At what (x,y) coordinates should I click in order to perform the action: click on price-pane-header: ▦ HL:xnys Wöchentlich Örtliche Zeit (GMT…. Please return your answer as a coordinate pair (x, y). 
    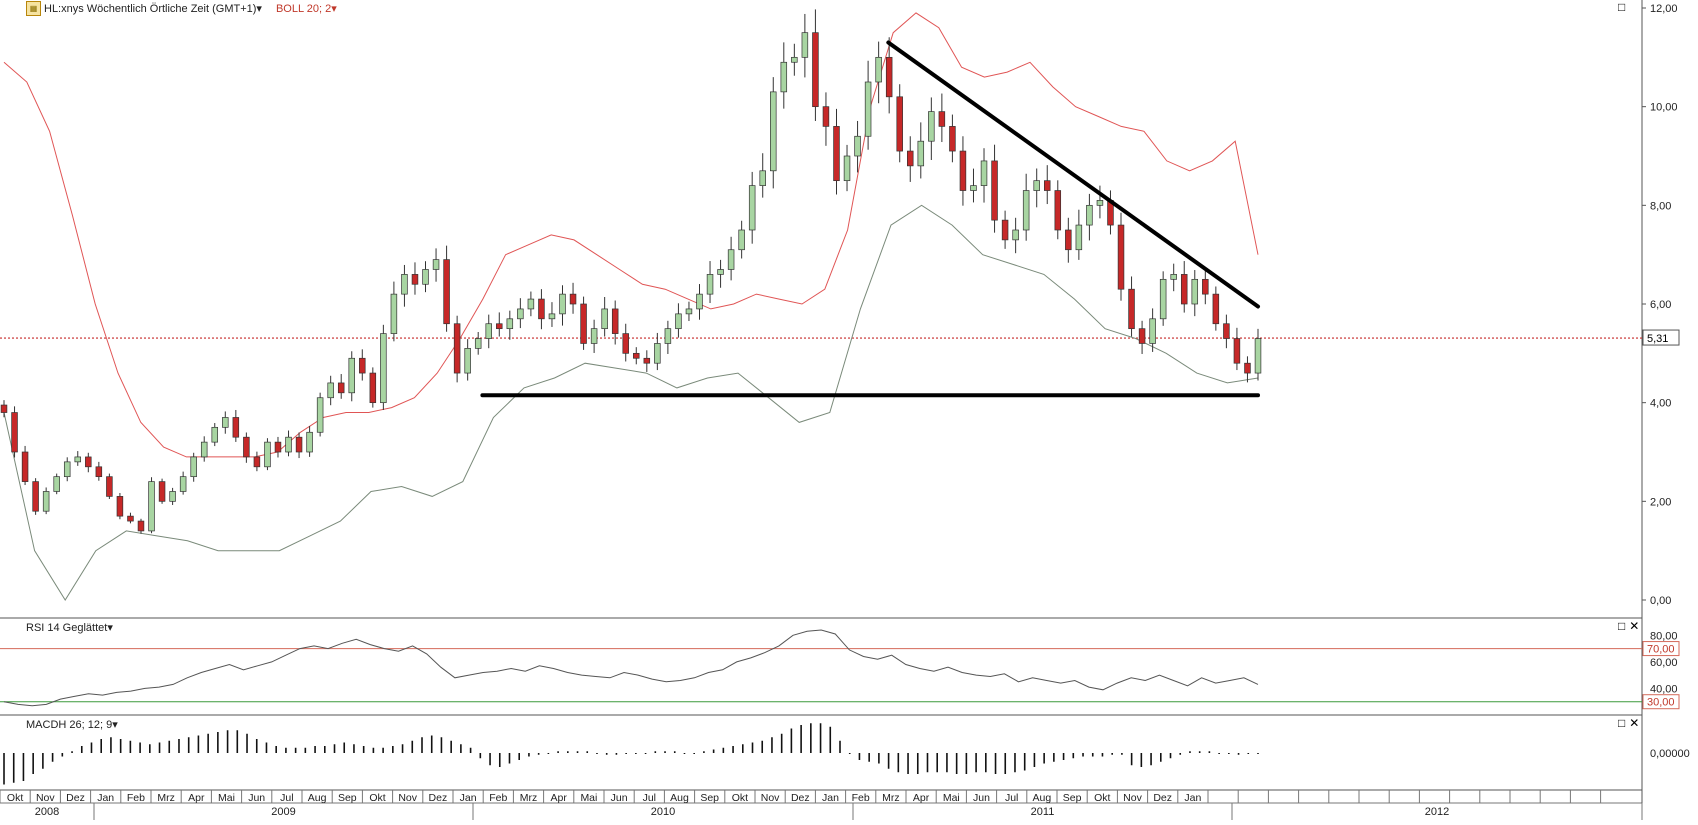
    Looking at the image, I should click on (181, 8).